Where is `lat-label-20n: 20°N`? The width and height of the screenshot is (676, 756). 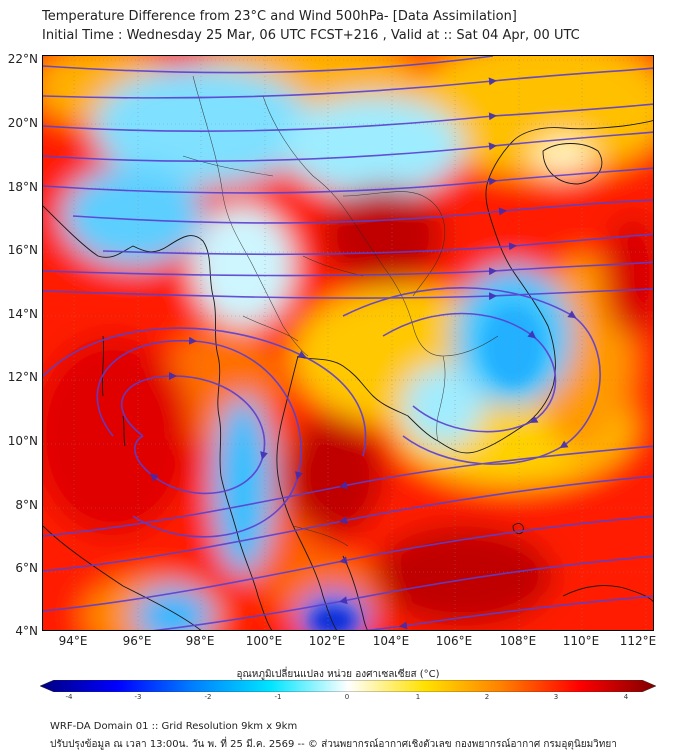 lat-label-20n: 20°N is located at coordinates (22, 123).